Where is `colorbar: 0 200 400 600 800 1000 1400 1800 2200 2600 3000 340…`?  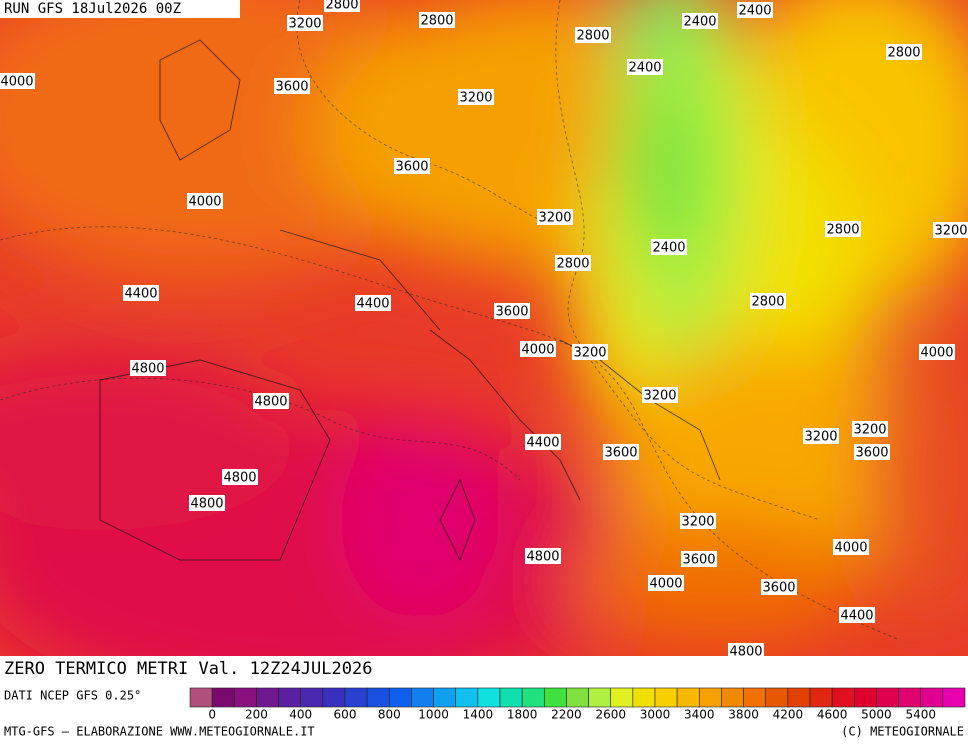
colorbar: 0 200 400 600 800 1000 1400 1800 2200 2600 3000 340… is located at coordinates (577, 704).